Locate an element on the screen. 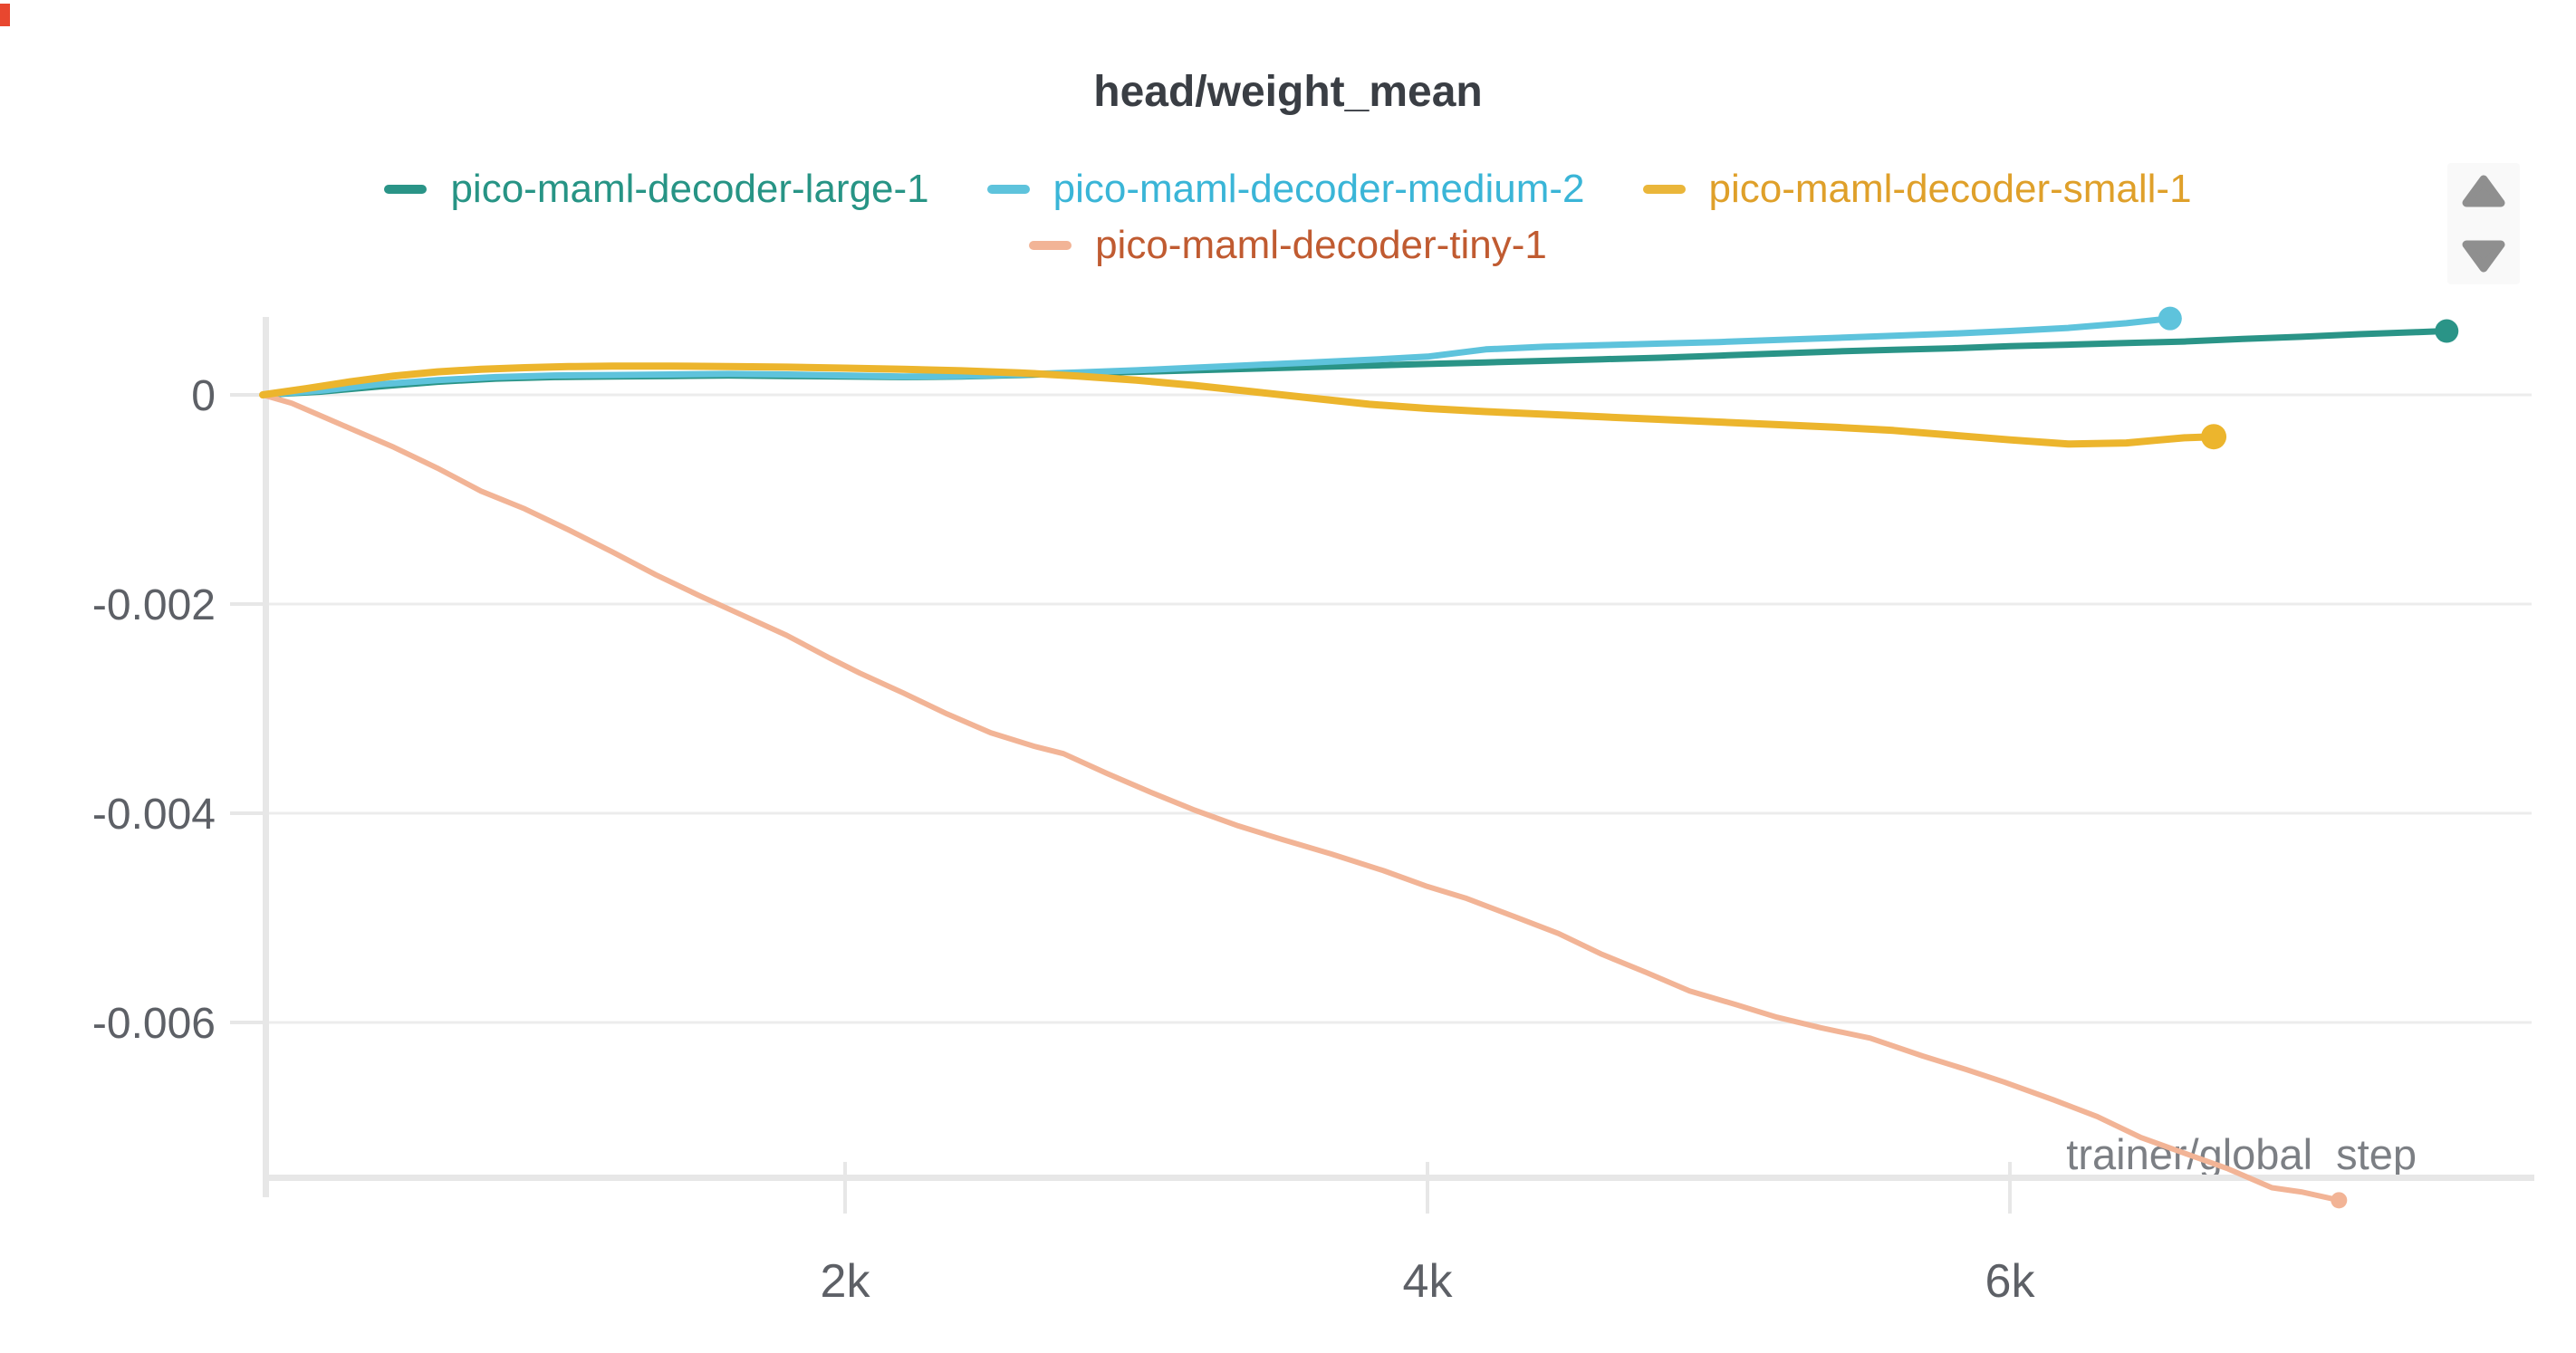  triangle-up-icon is located at coordinates (2483, 191).